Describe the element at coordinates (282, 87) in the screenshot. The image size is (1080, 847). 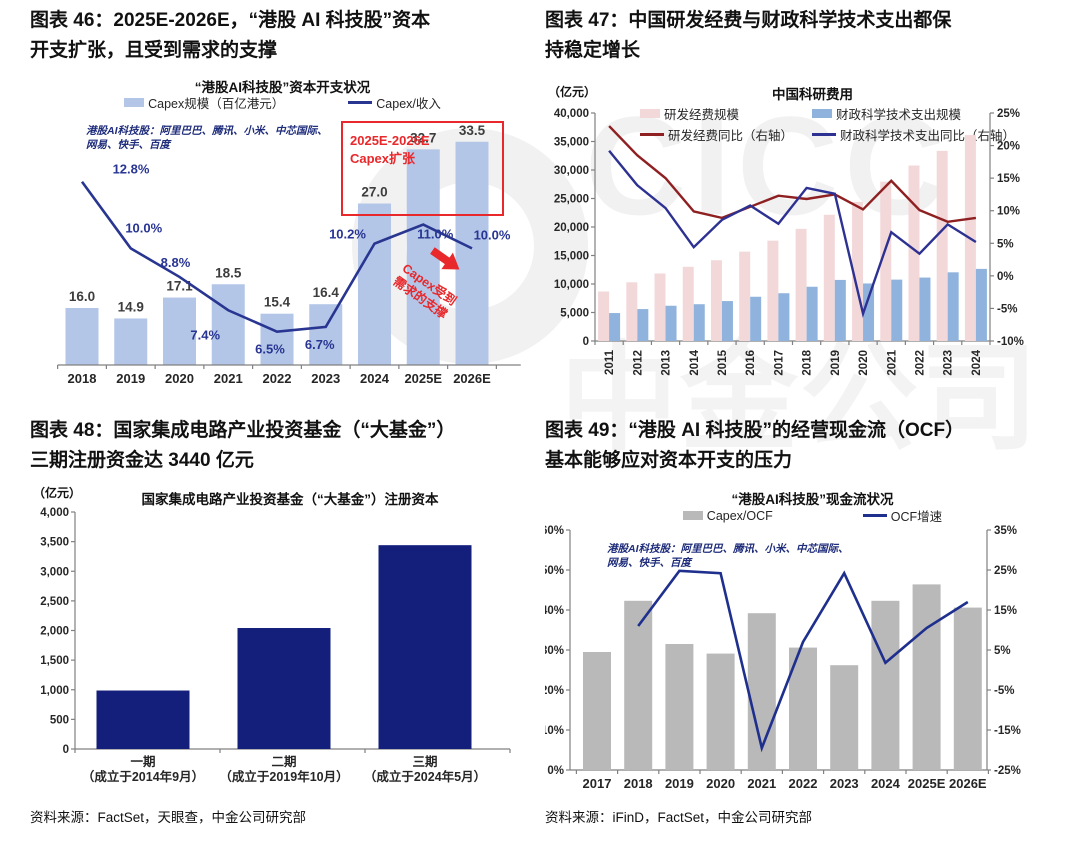
I see `chart-46-title: “港股AI科技股”资本开支状况` at that location.